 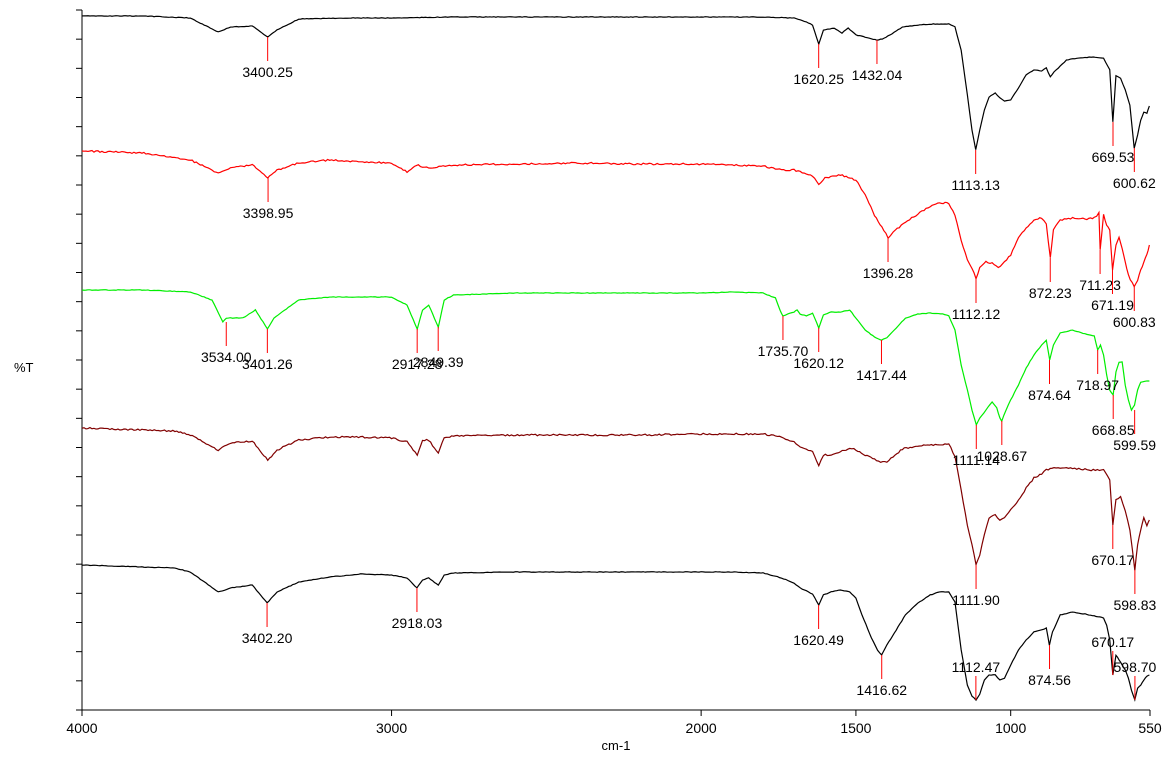 What do you see at coordinates (1134, 183) in the screenshot?
I see `peak-label: 600.62` at bounding box center [1134, 183].